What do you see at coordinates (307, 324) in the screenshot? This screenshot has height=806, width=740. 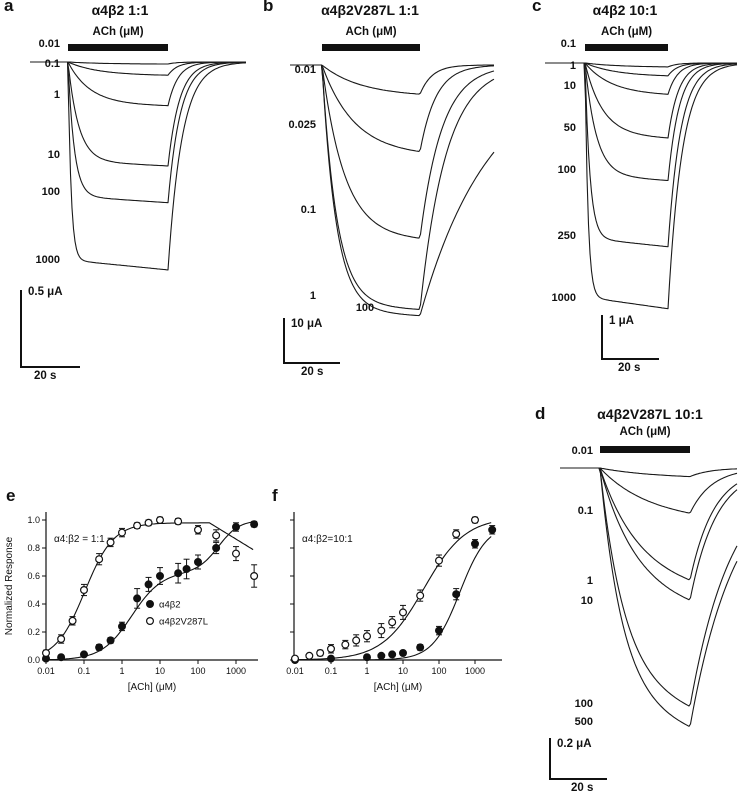 I see `current-scale-label-b: 10 μA` at bounding box center [307, 324].